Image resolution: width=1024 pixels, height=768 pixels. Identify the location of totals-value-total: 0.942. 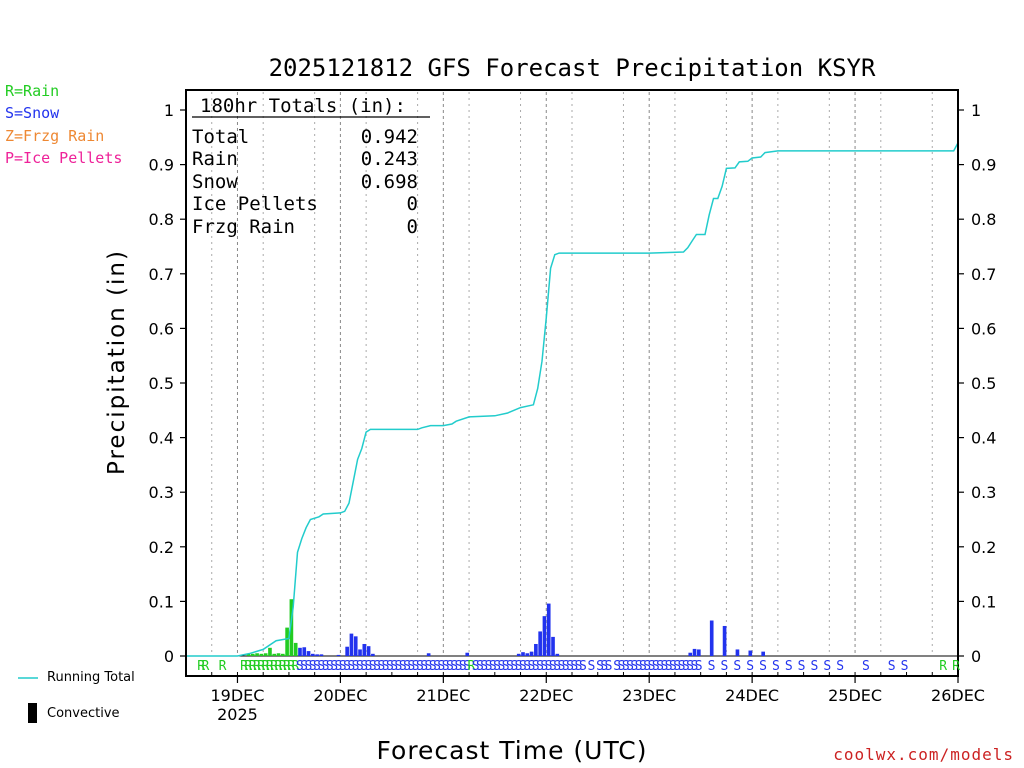
(389, 137).